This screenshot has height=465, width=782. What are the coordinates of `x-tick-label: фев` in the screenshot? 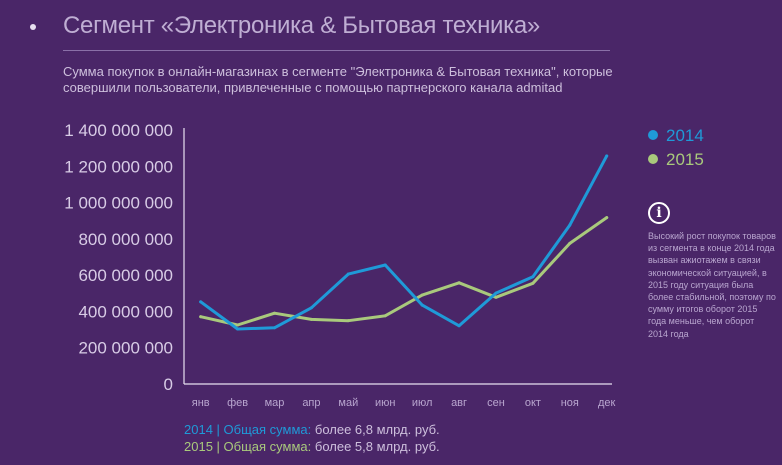 It's located at (237, 403).